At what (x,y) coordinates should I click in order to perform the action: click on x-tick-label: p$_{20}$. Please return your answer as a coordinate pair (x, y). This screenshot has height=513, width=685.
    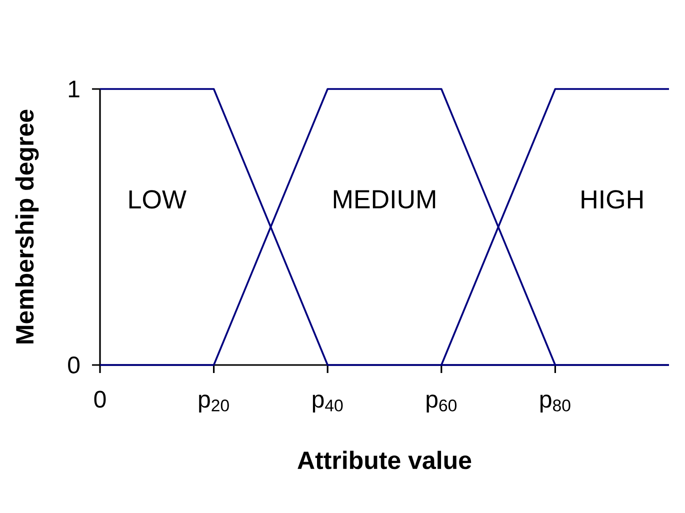
    Looking at the image, I should click on (214, 403).